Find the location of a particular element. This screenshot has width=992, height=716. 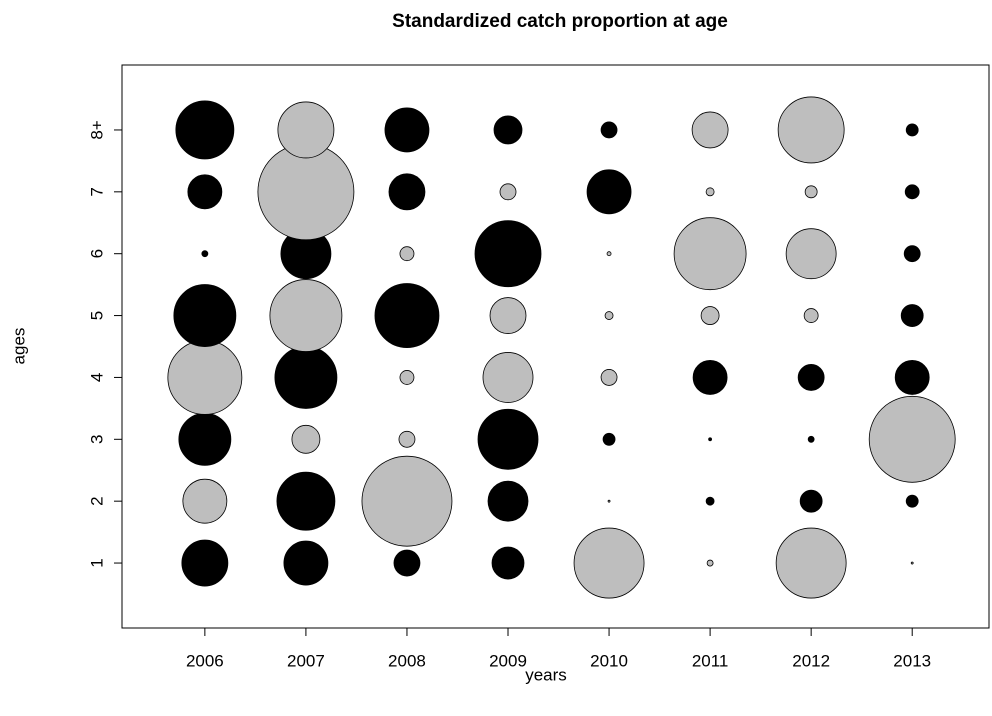

y-tick-label: 8+ is located at coordinates (96, 129).